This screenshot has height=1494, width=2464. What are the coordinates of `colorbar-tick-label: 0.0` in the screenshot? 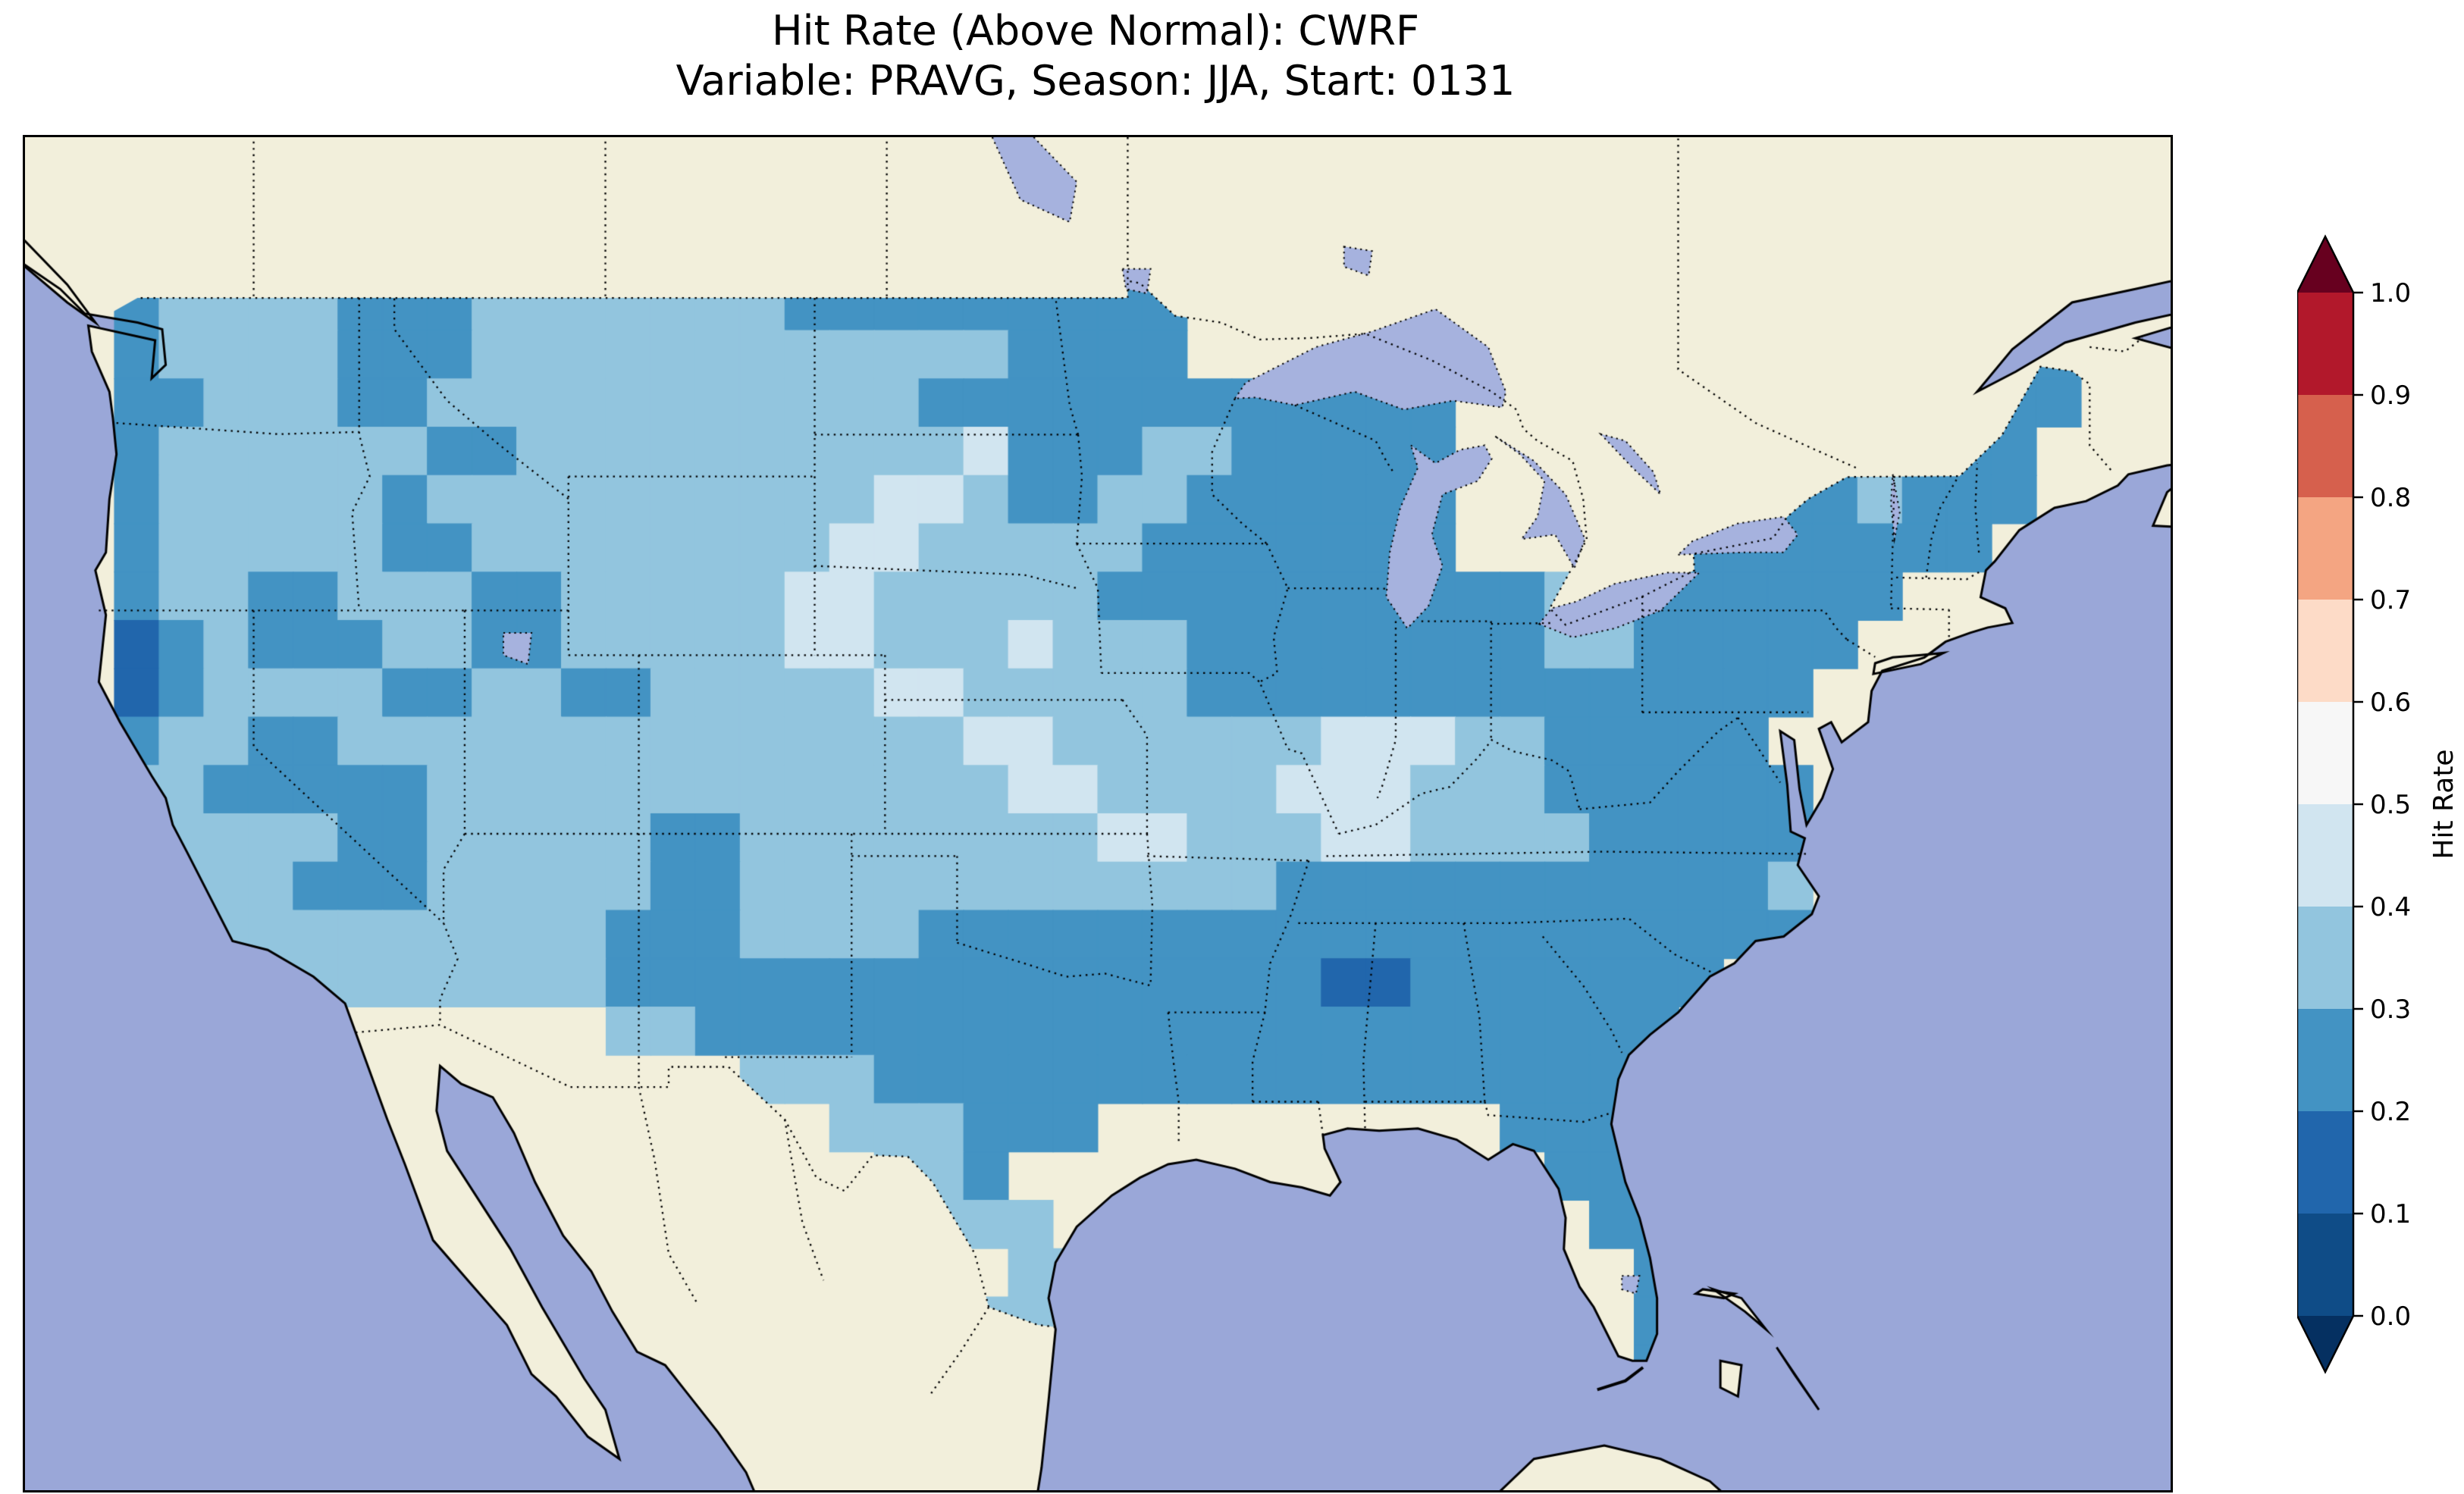 It's located at (2391, 1316).